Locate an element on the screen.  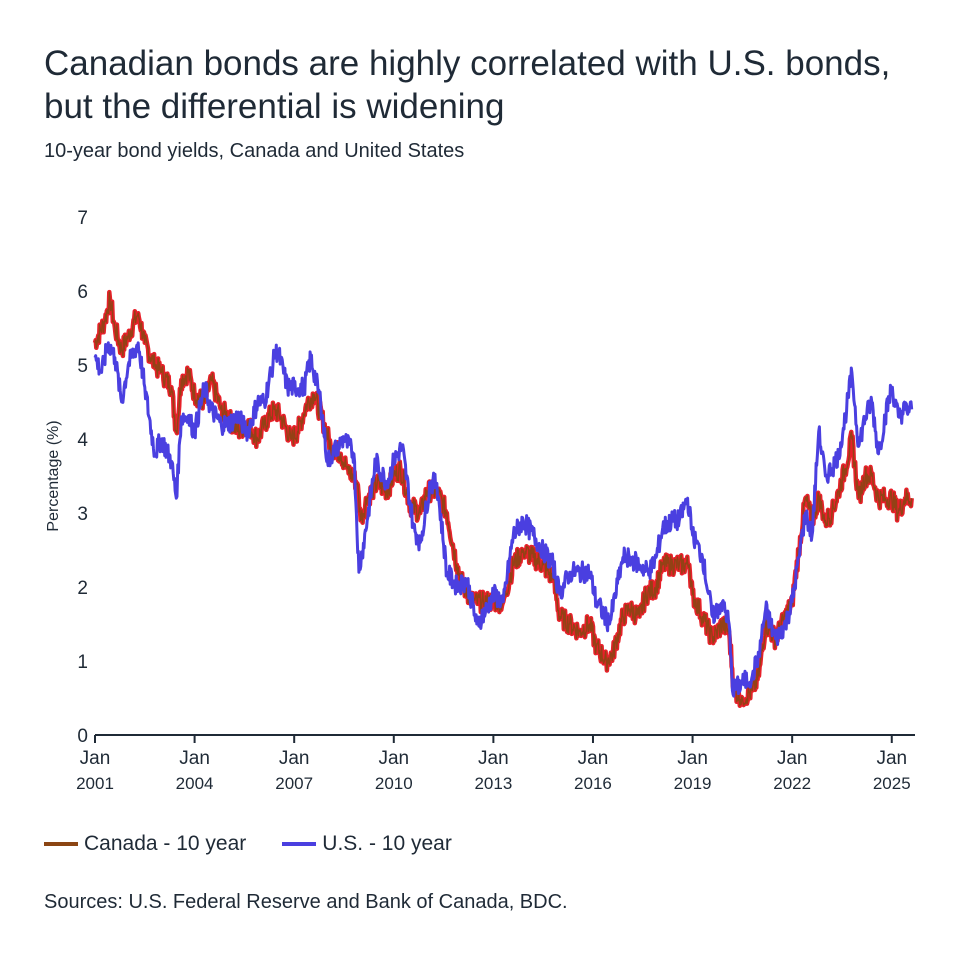
x-tick-label-year: 2019 is located at coordinates (693, 783).